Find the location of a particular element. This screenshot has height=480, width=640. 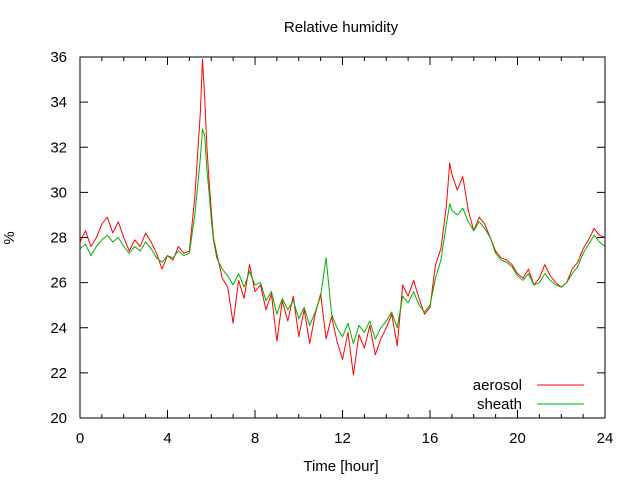

y-tick-label: 22 is located at coordinates (58, 373).